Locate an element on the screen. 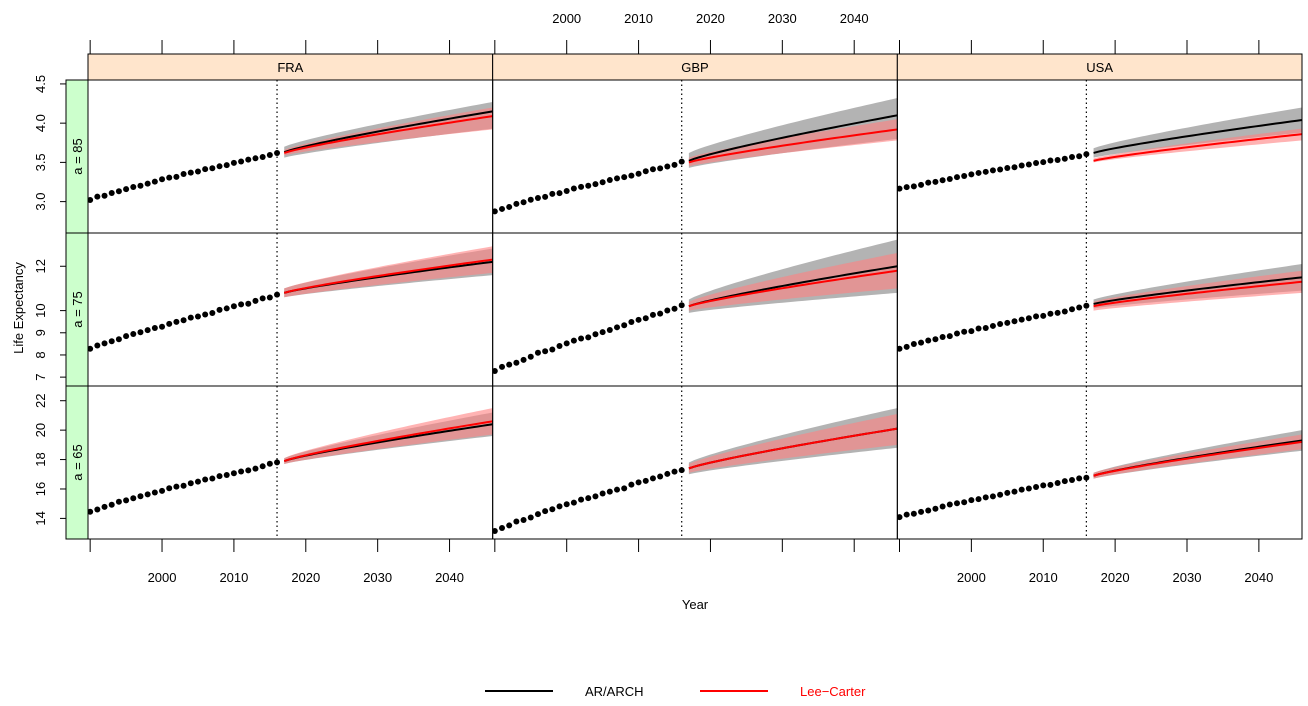  column-strip-label: USA is located at coordinates (1099, 67).